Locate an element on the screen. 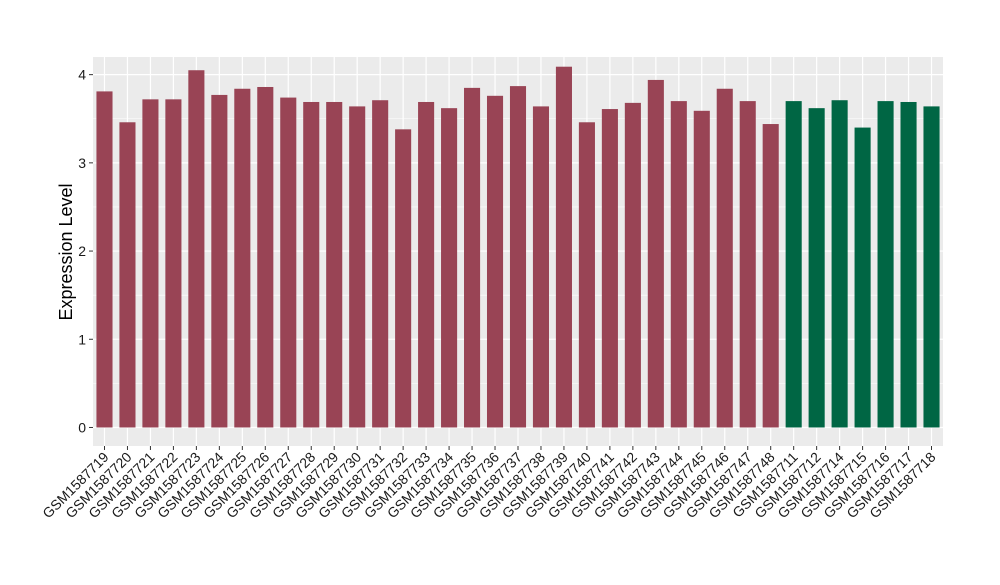 This screenshot has height=585, width=1000. bar-GSM1587721 is located at coordinates (150, 263).